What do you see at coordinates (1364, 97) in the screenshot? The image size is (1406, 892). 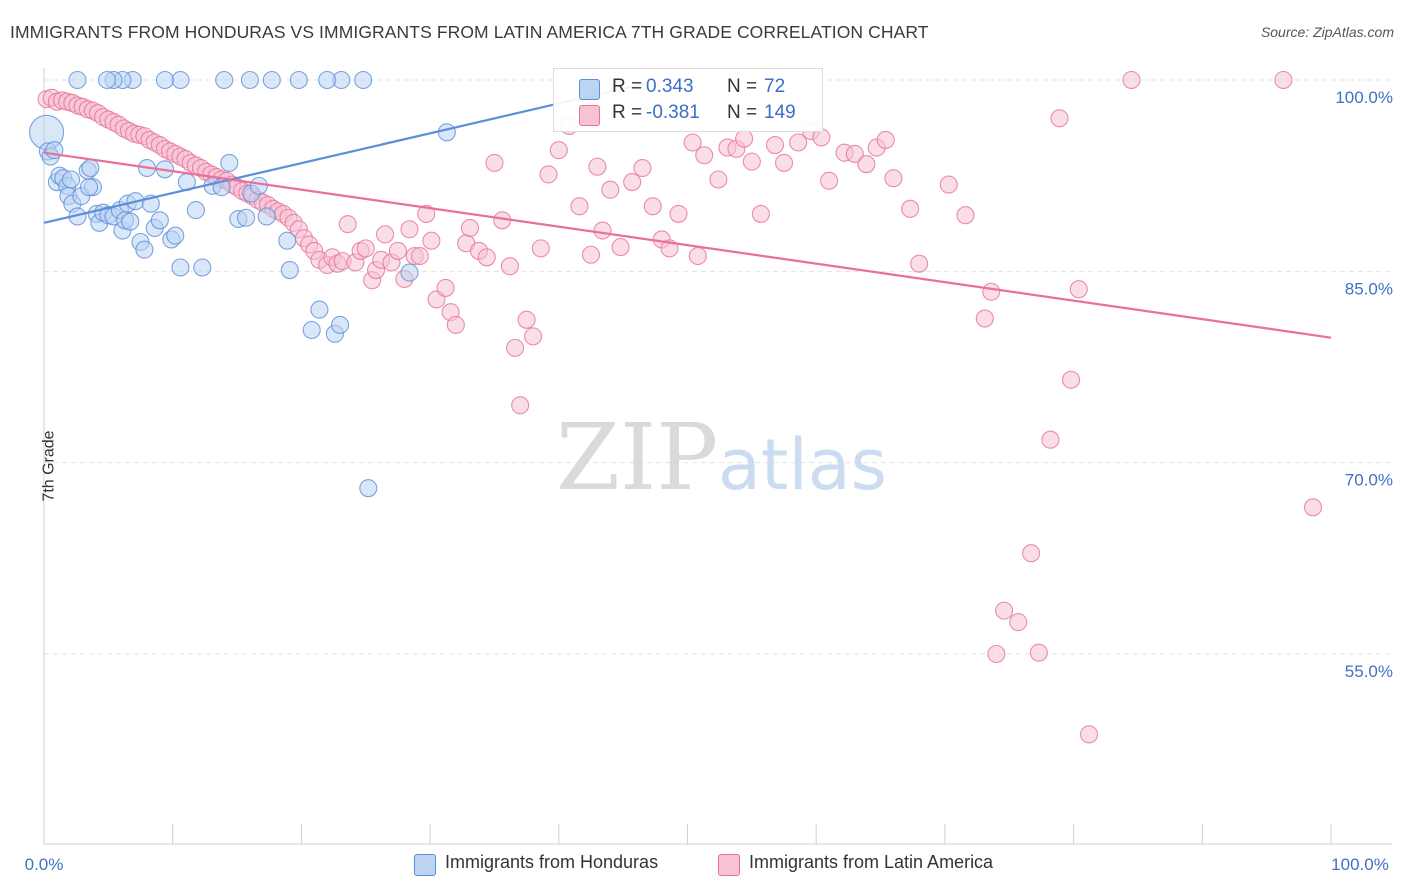 I see `y-tick-label: 100.0%` at bounding box center [1364, 97].